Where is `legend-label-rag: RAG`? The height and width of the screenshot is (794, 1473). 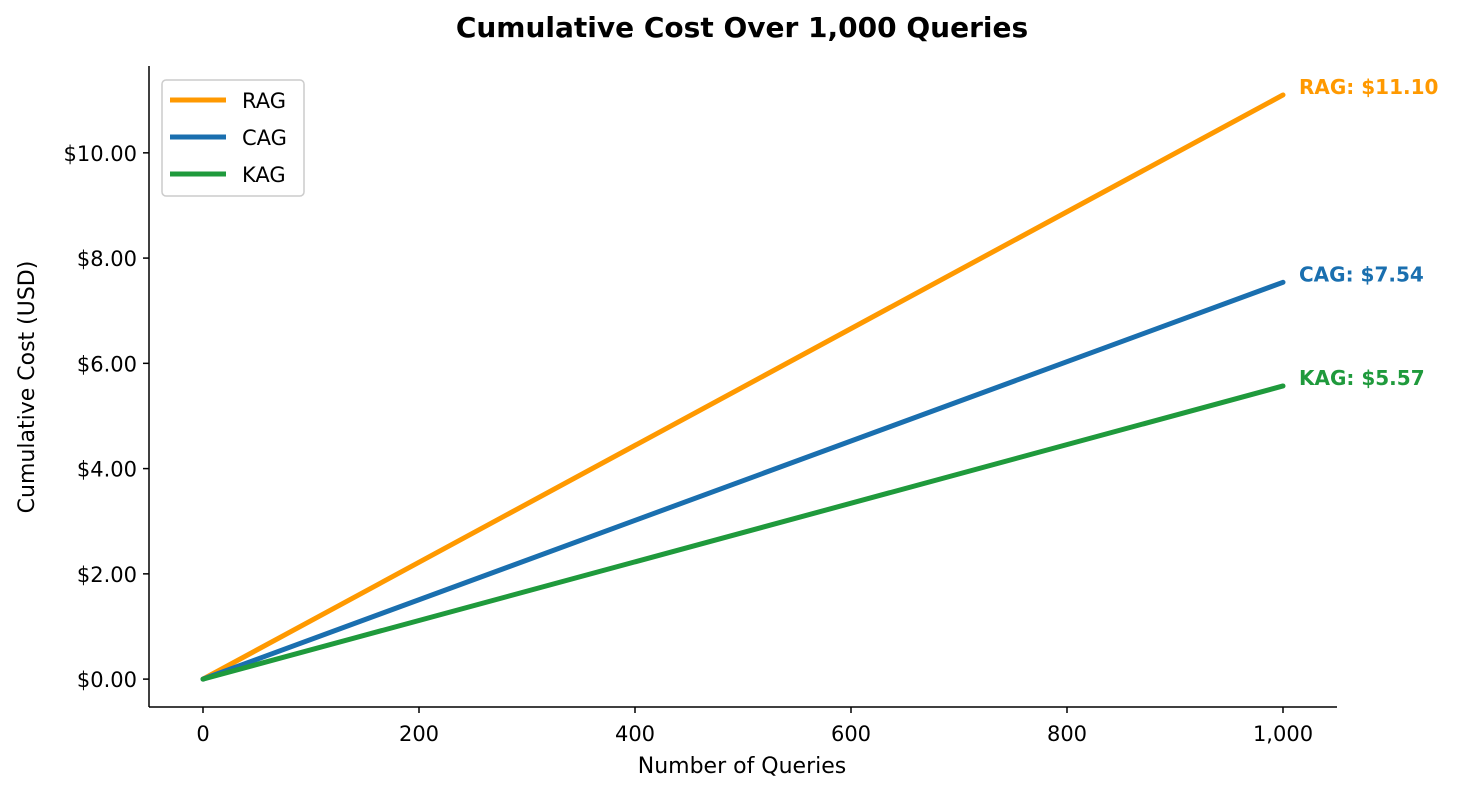 legend-label-rag: RAG is located at coordinates (264, 101).